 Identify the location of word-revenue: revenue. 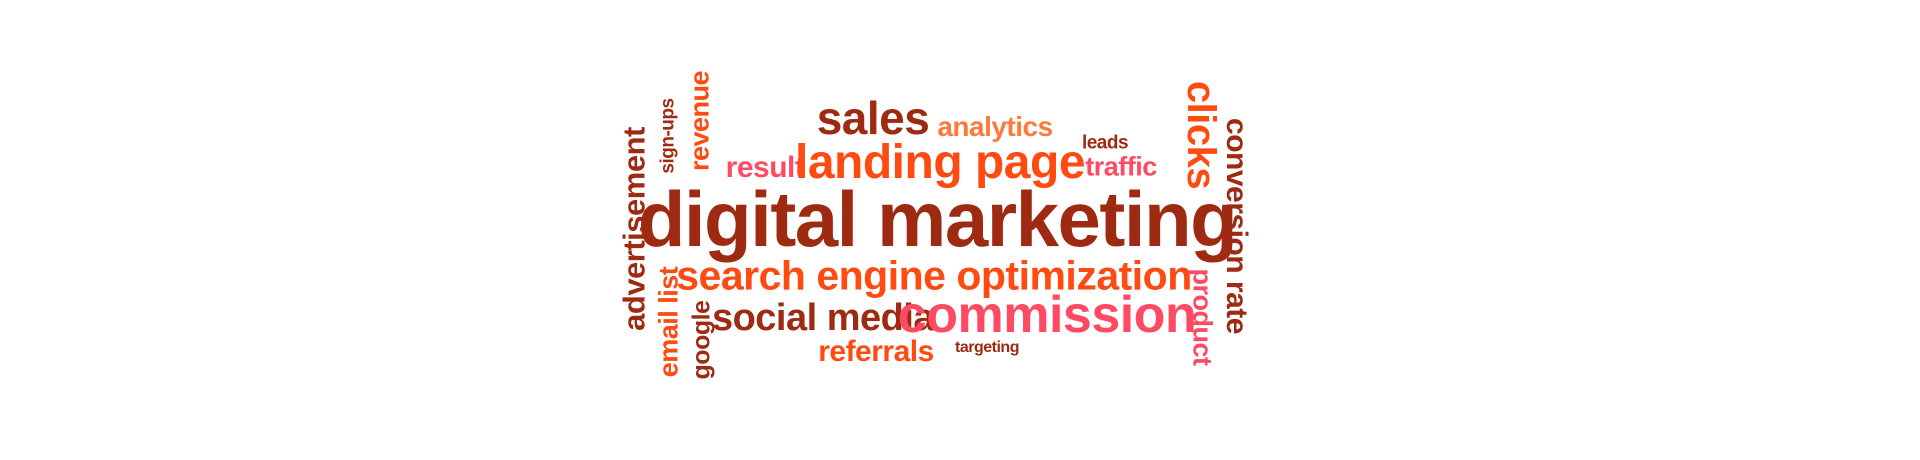
(699, 121).